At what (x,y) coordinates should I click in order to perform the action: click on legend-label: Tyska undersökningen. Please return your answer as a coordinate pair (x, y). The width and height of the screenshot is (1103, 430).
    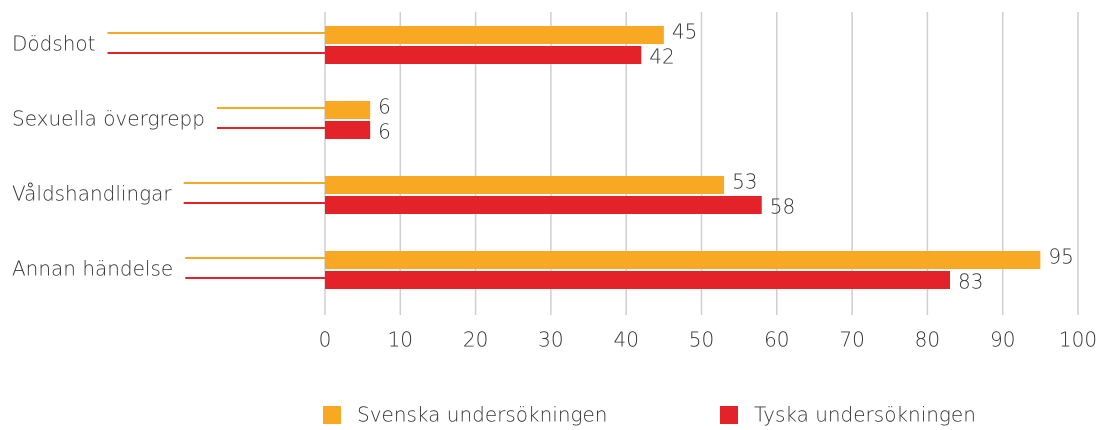
    Looking at the image, I should click on (865, 415).